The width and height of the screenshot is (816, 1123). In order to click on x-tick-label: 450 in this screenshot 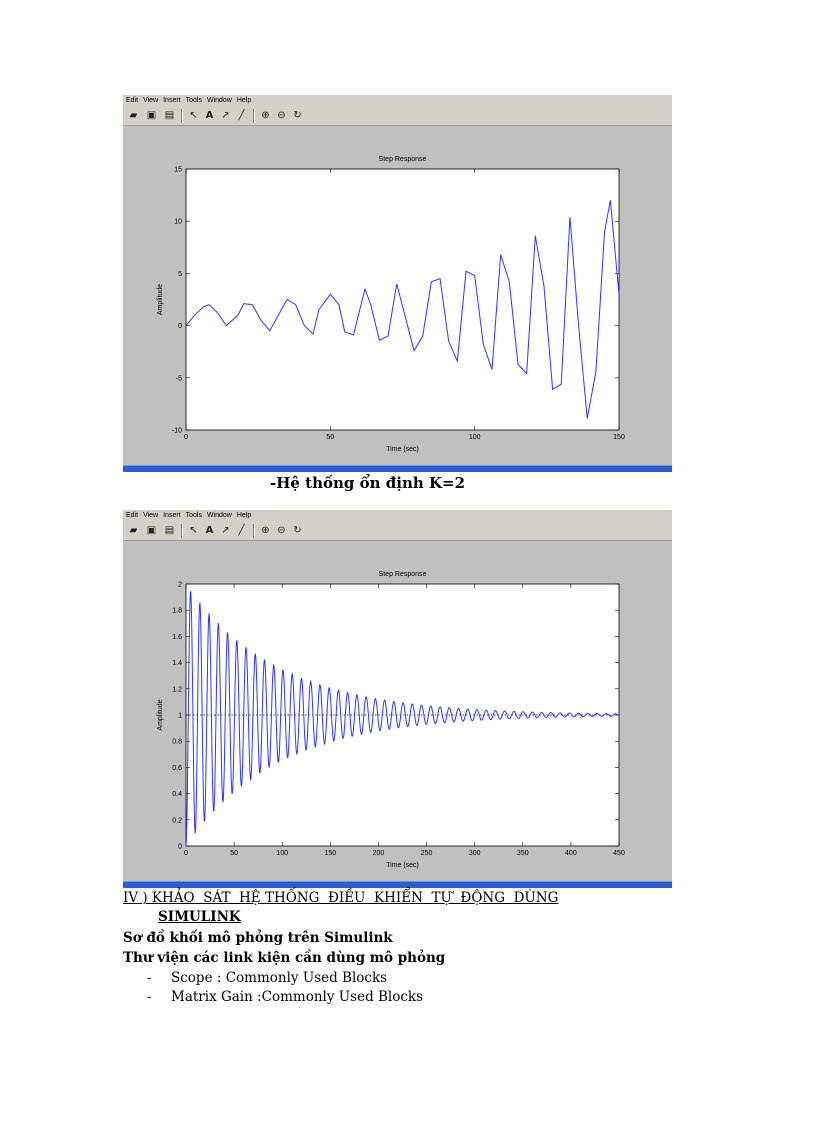, I will do `click(619, 853)`.